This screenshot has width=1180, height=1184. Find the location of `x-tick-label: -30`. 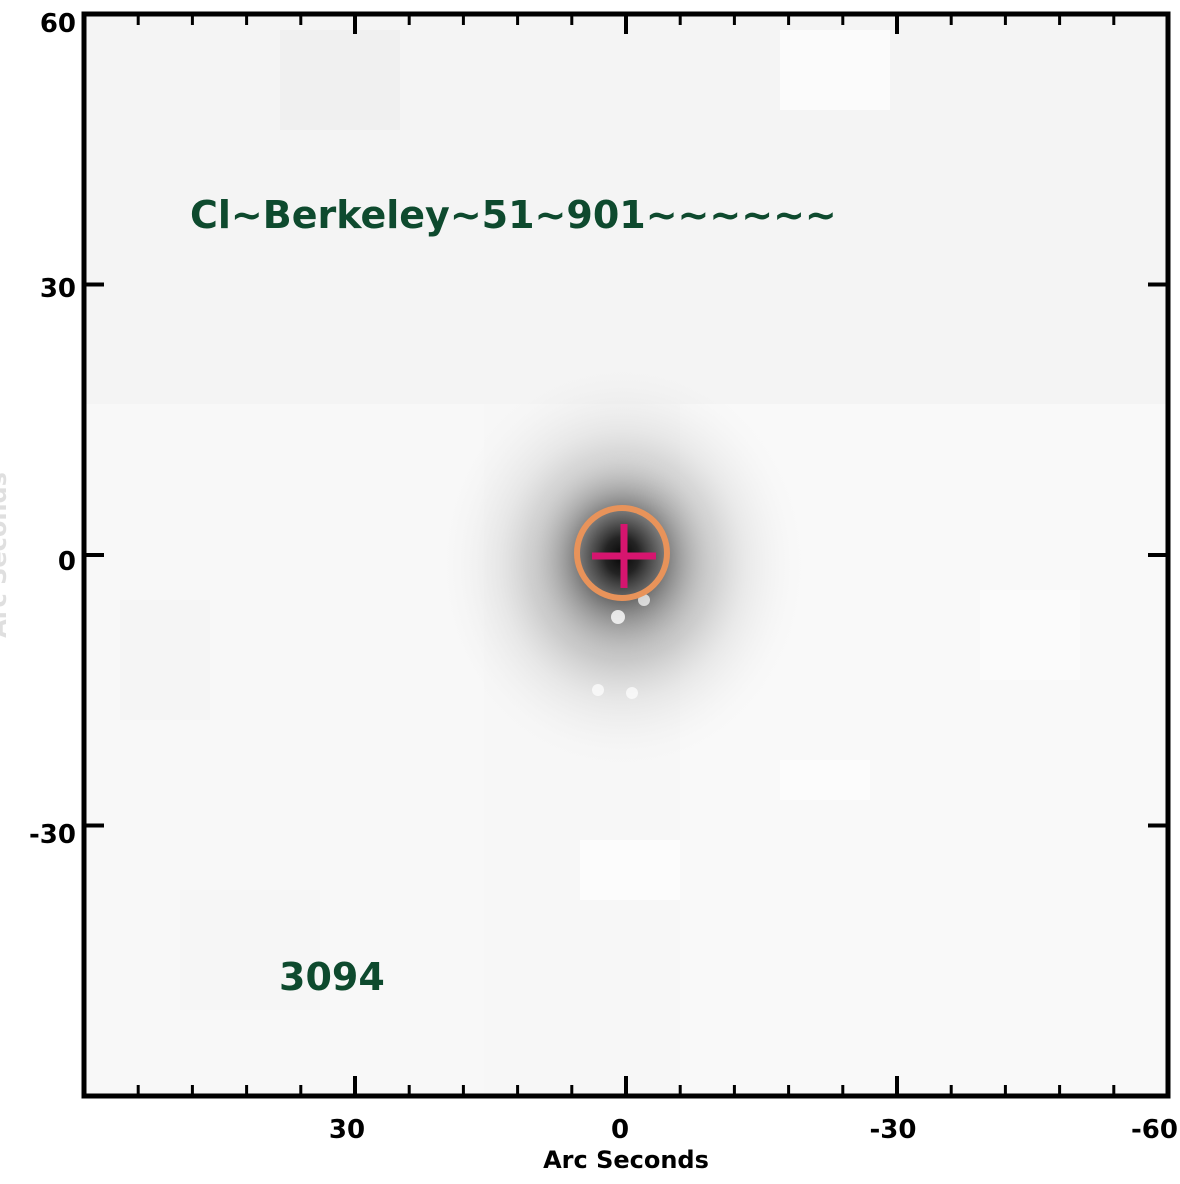

x-tick-label: -30 is located at coordinates (893, 1130).